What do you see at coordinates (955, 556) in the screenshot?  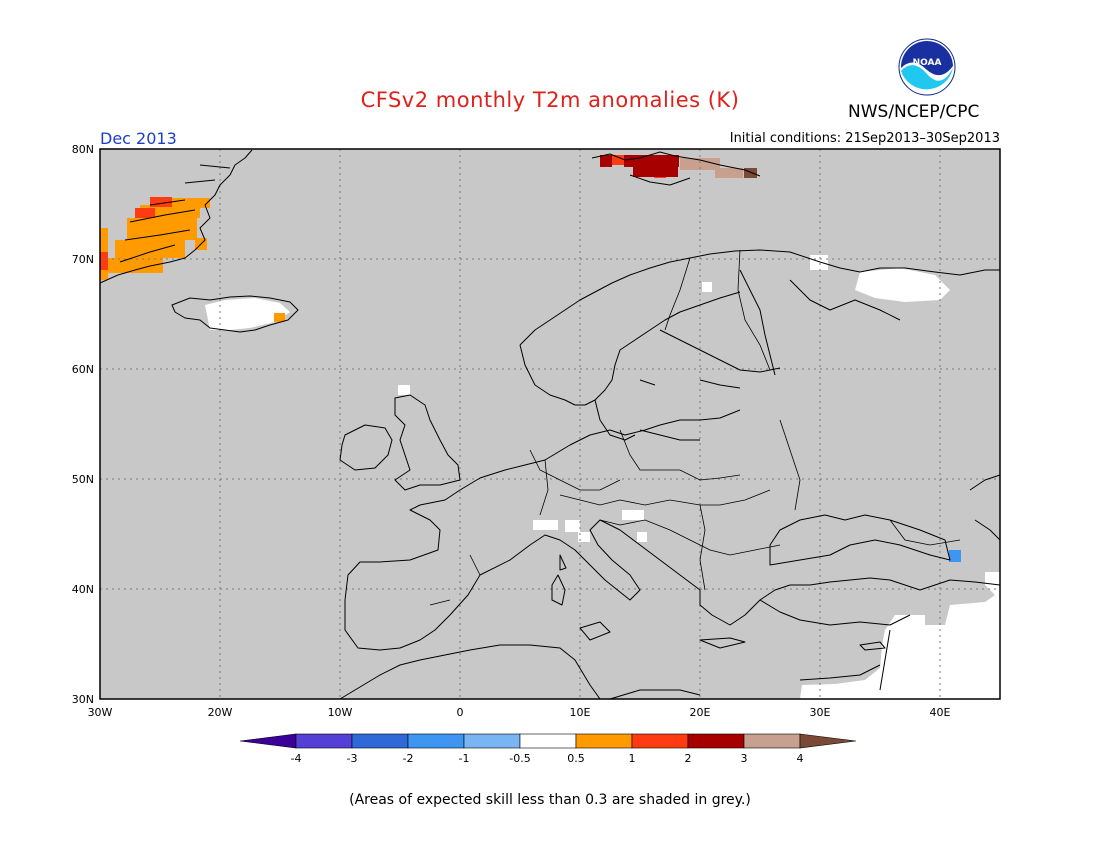 I see `blue-anomaly-cell` at bounding box center [955, 556].